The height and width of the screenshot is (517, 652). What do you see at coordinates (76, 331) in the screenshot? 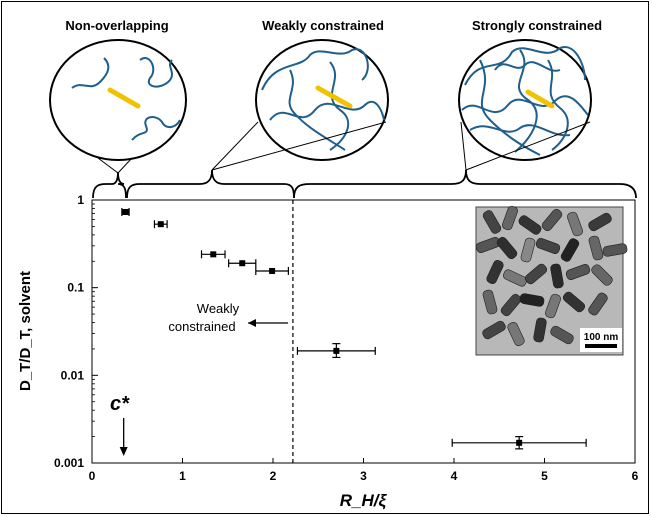
I see `y-axis: 0.001 0.01 0.1 1` at bounding box center [76, 331].